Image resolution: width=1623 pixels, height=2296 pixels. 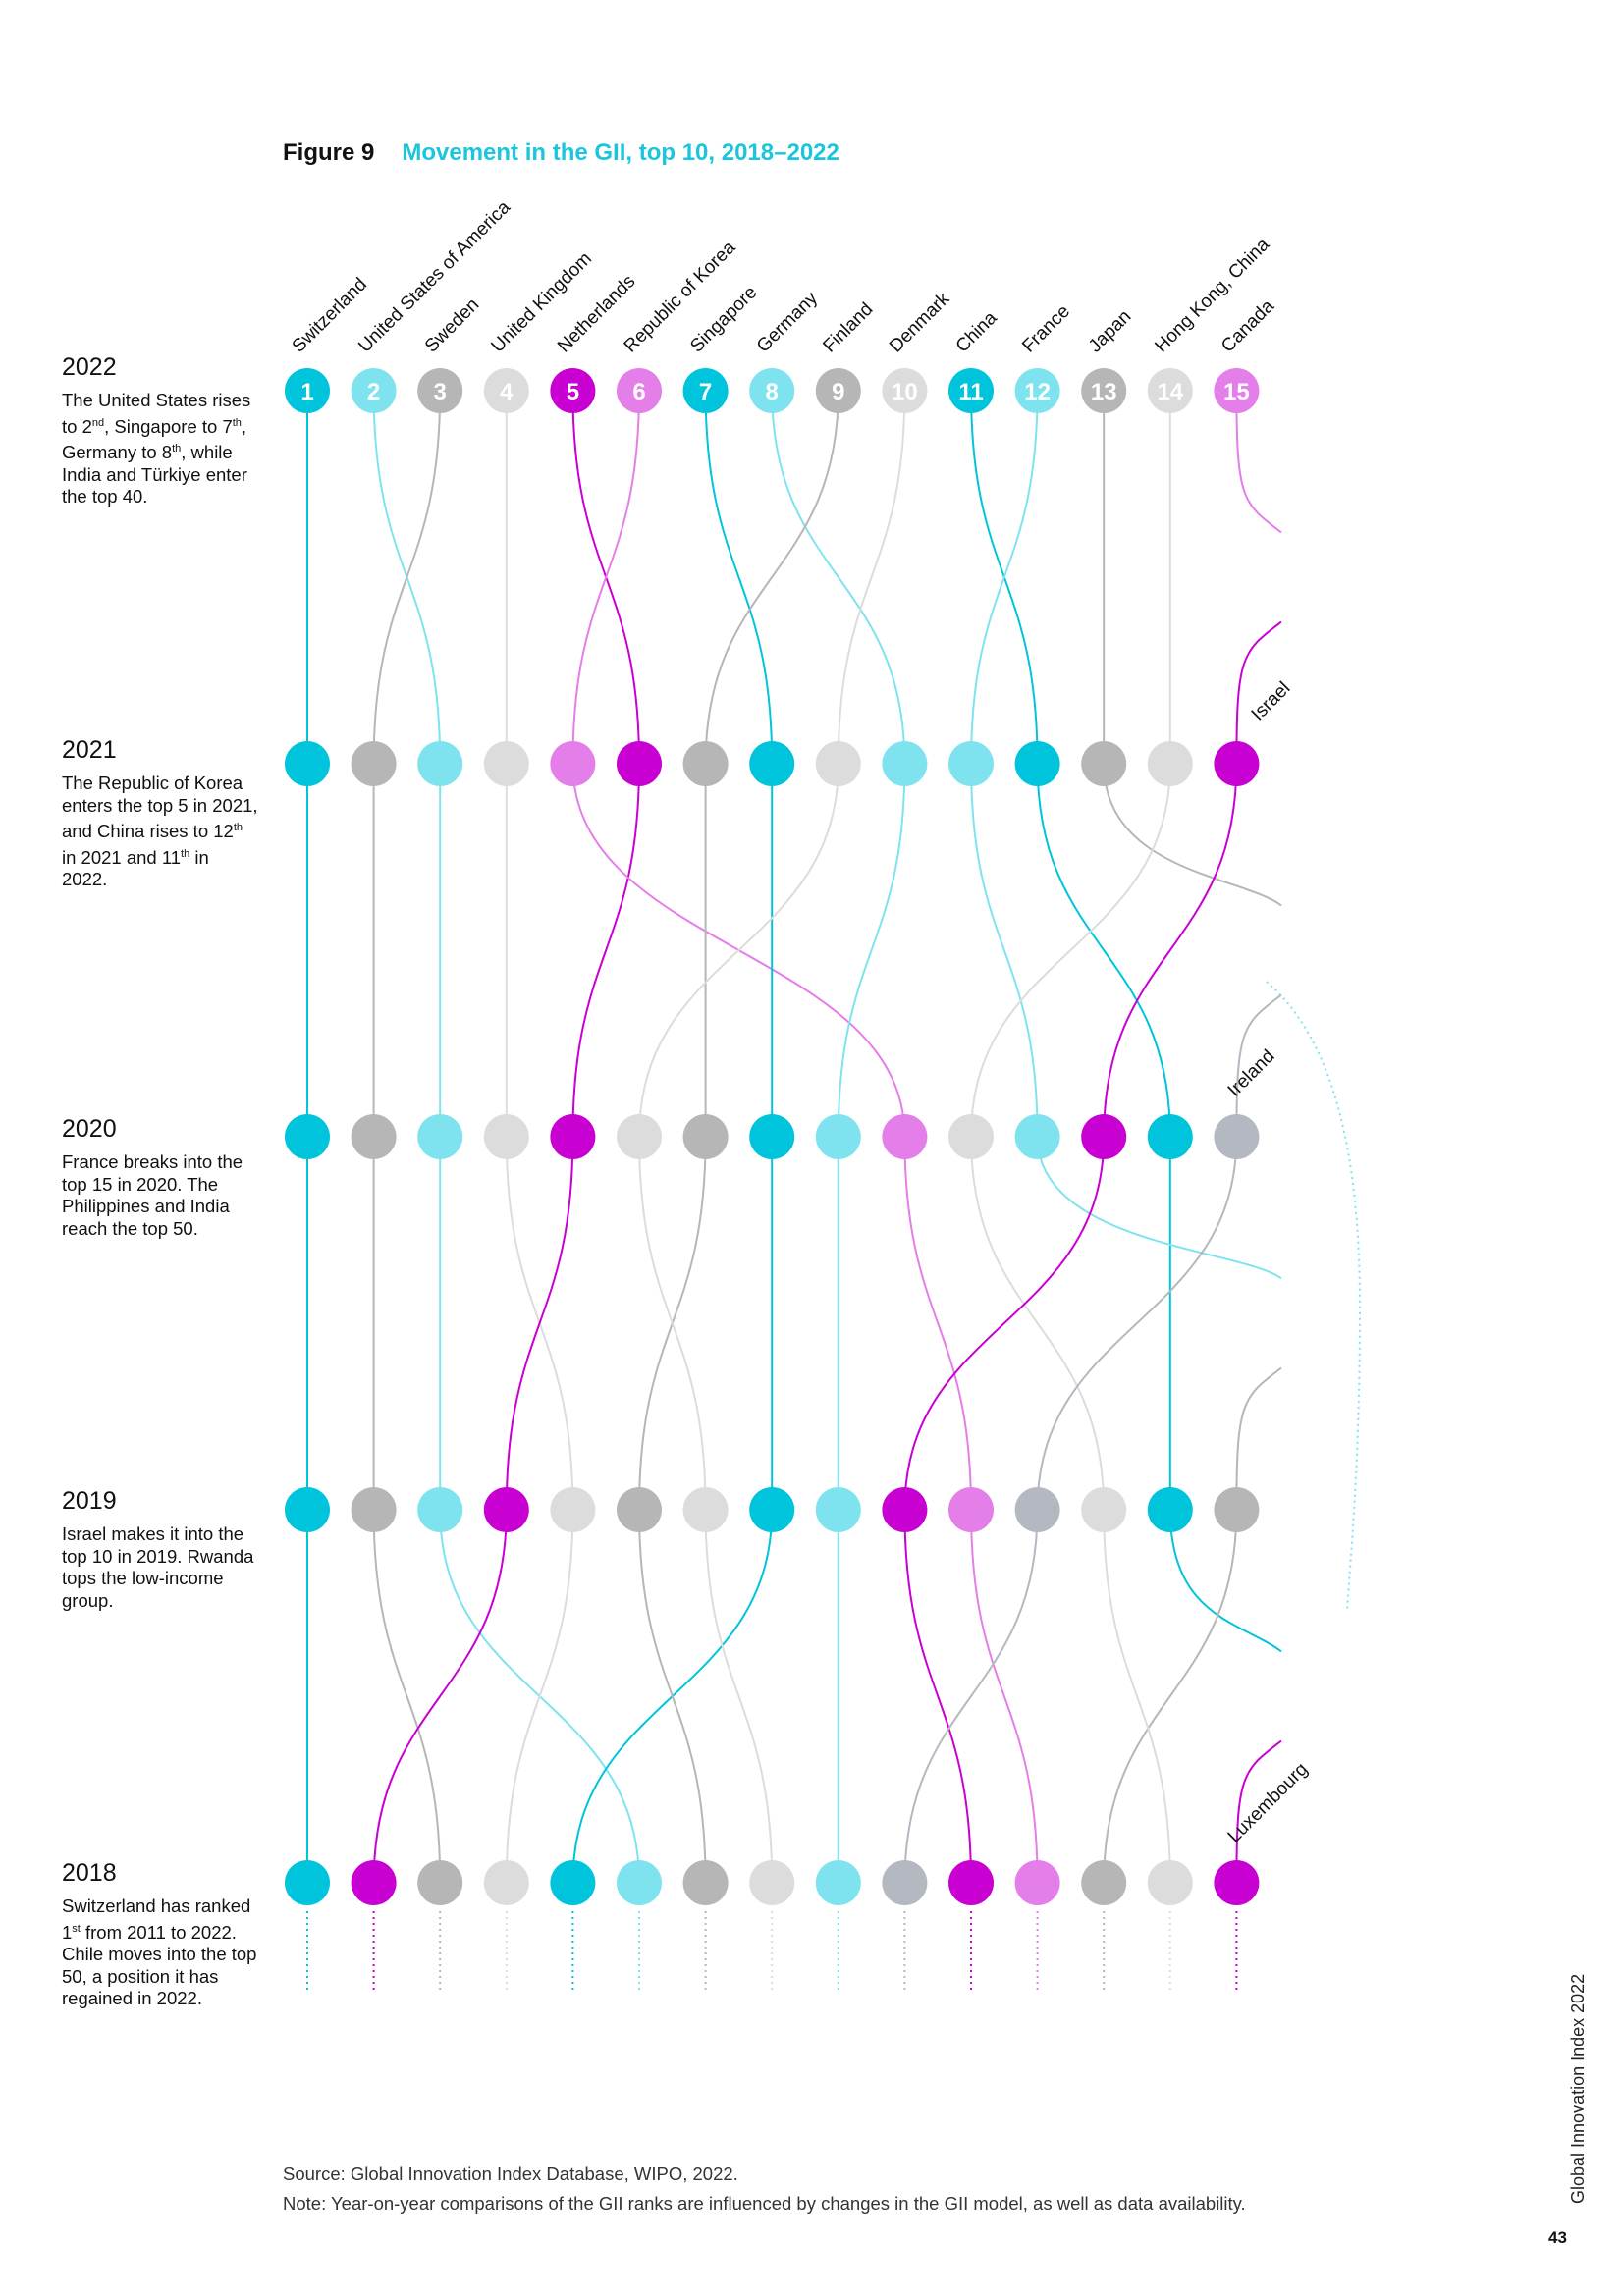 I want to click on marker-finland-2018, so click(x=705, y=1882).